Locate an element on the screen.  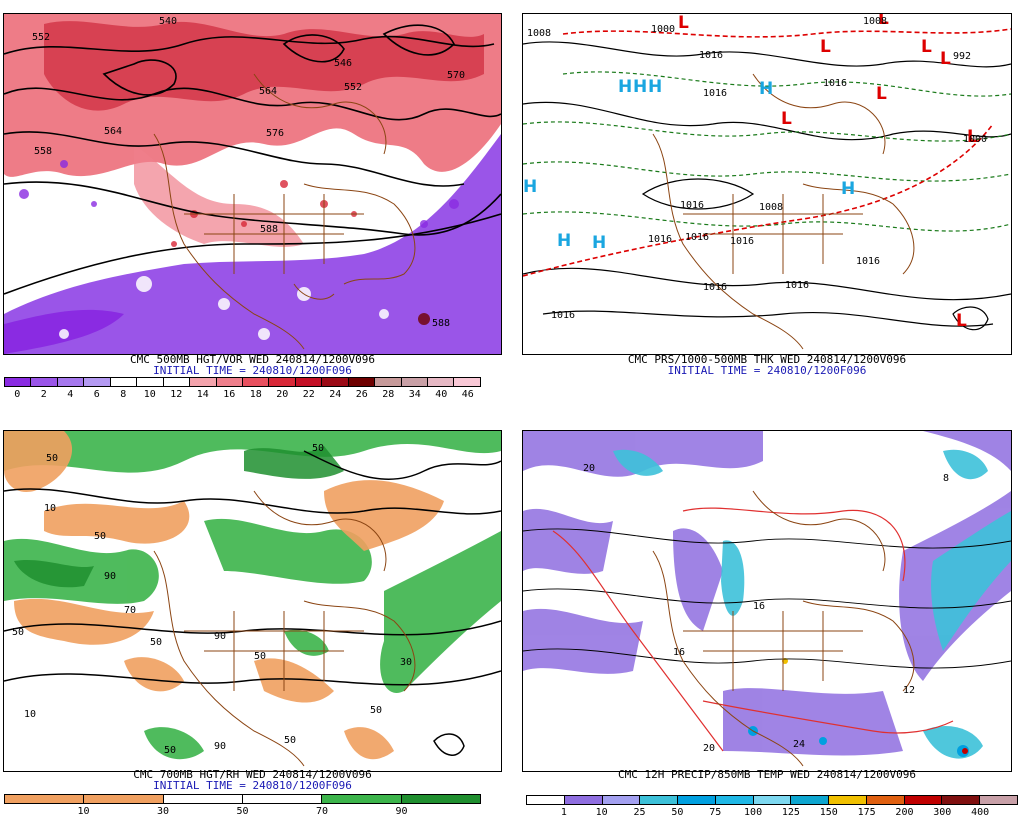
color-scale-ticks: 10 30 50 70 90 is located at coordinates (242, 812).